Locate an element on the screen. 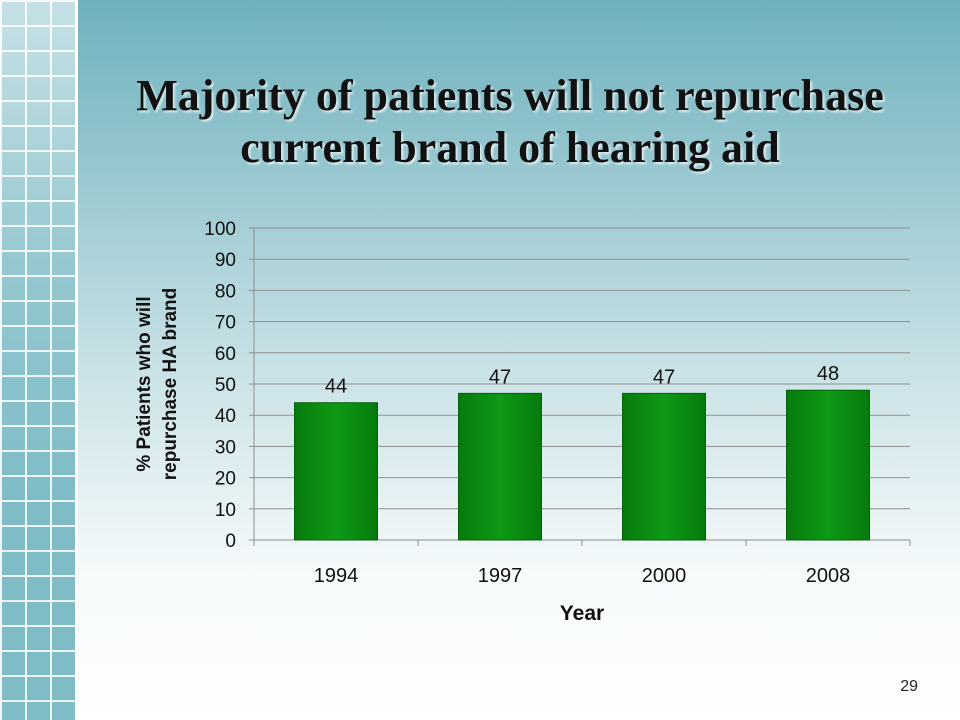 The width and height of the screenshot is (960, 720). y-tick-label: 70 is located at coordinates (225, 323).